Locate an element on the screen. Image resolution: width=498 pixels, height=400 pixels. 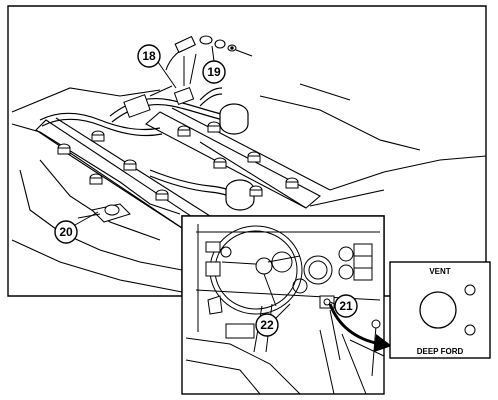
vent-line-and-fitting is located at coordinates (209, 53).